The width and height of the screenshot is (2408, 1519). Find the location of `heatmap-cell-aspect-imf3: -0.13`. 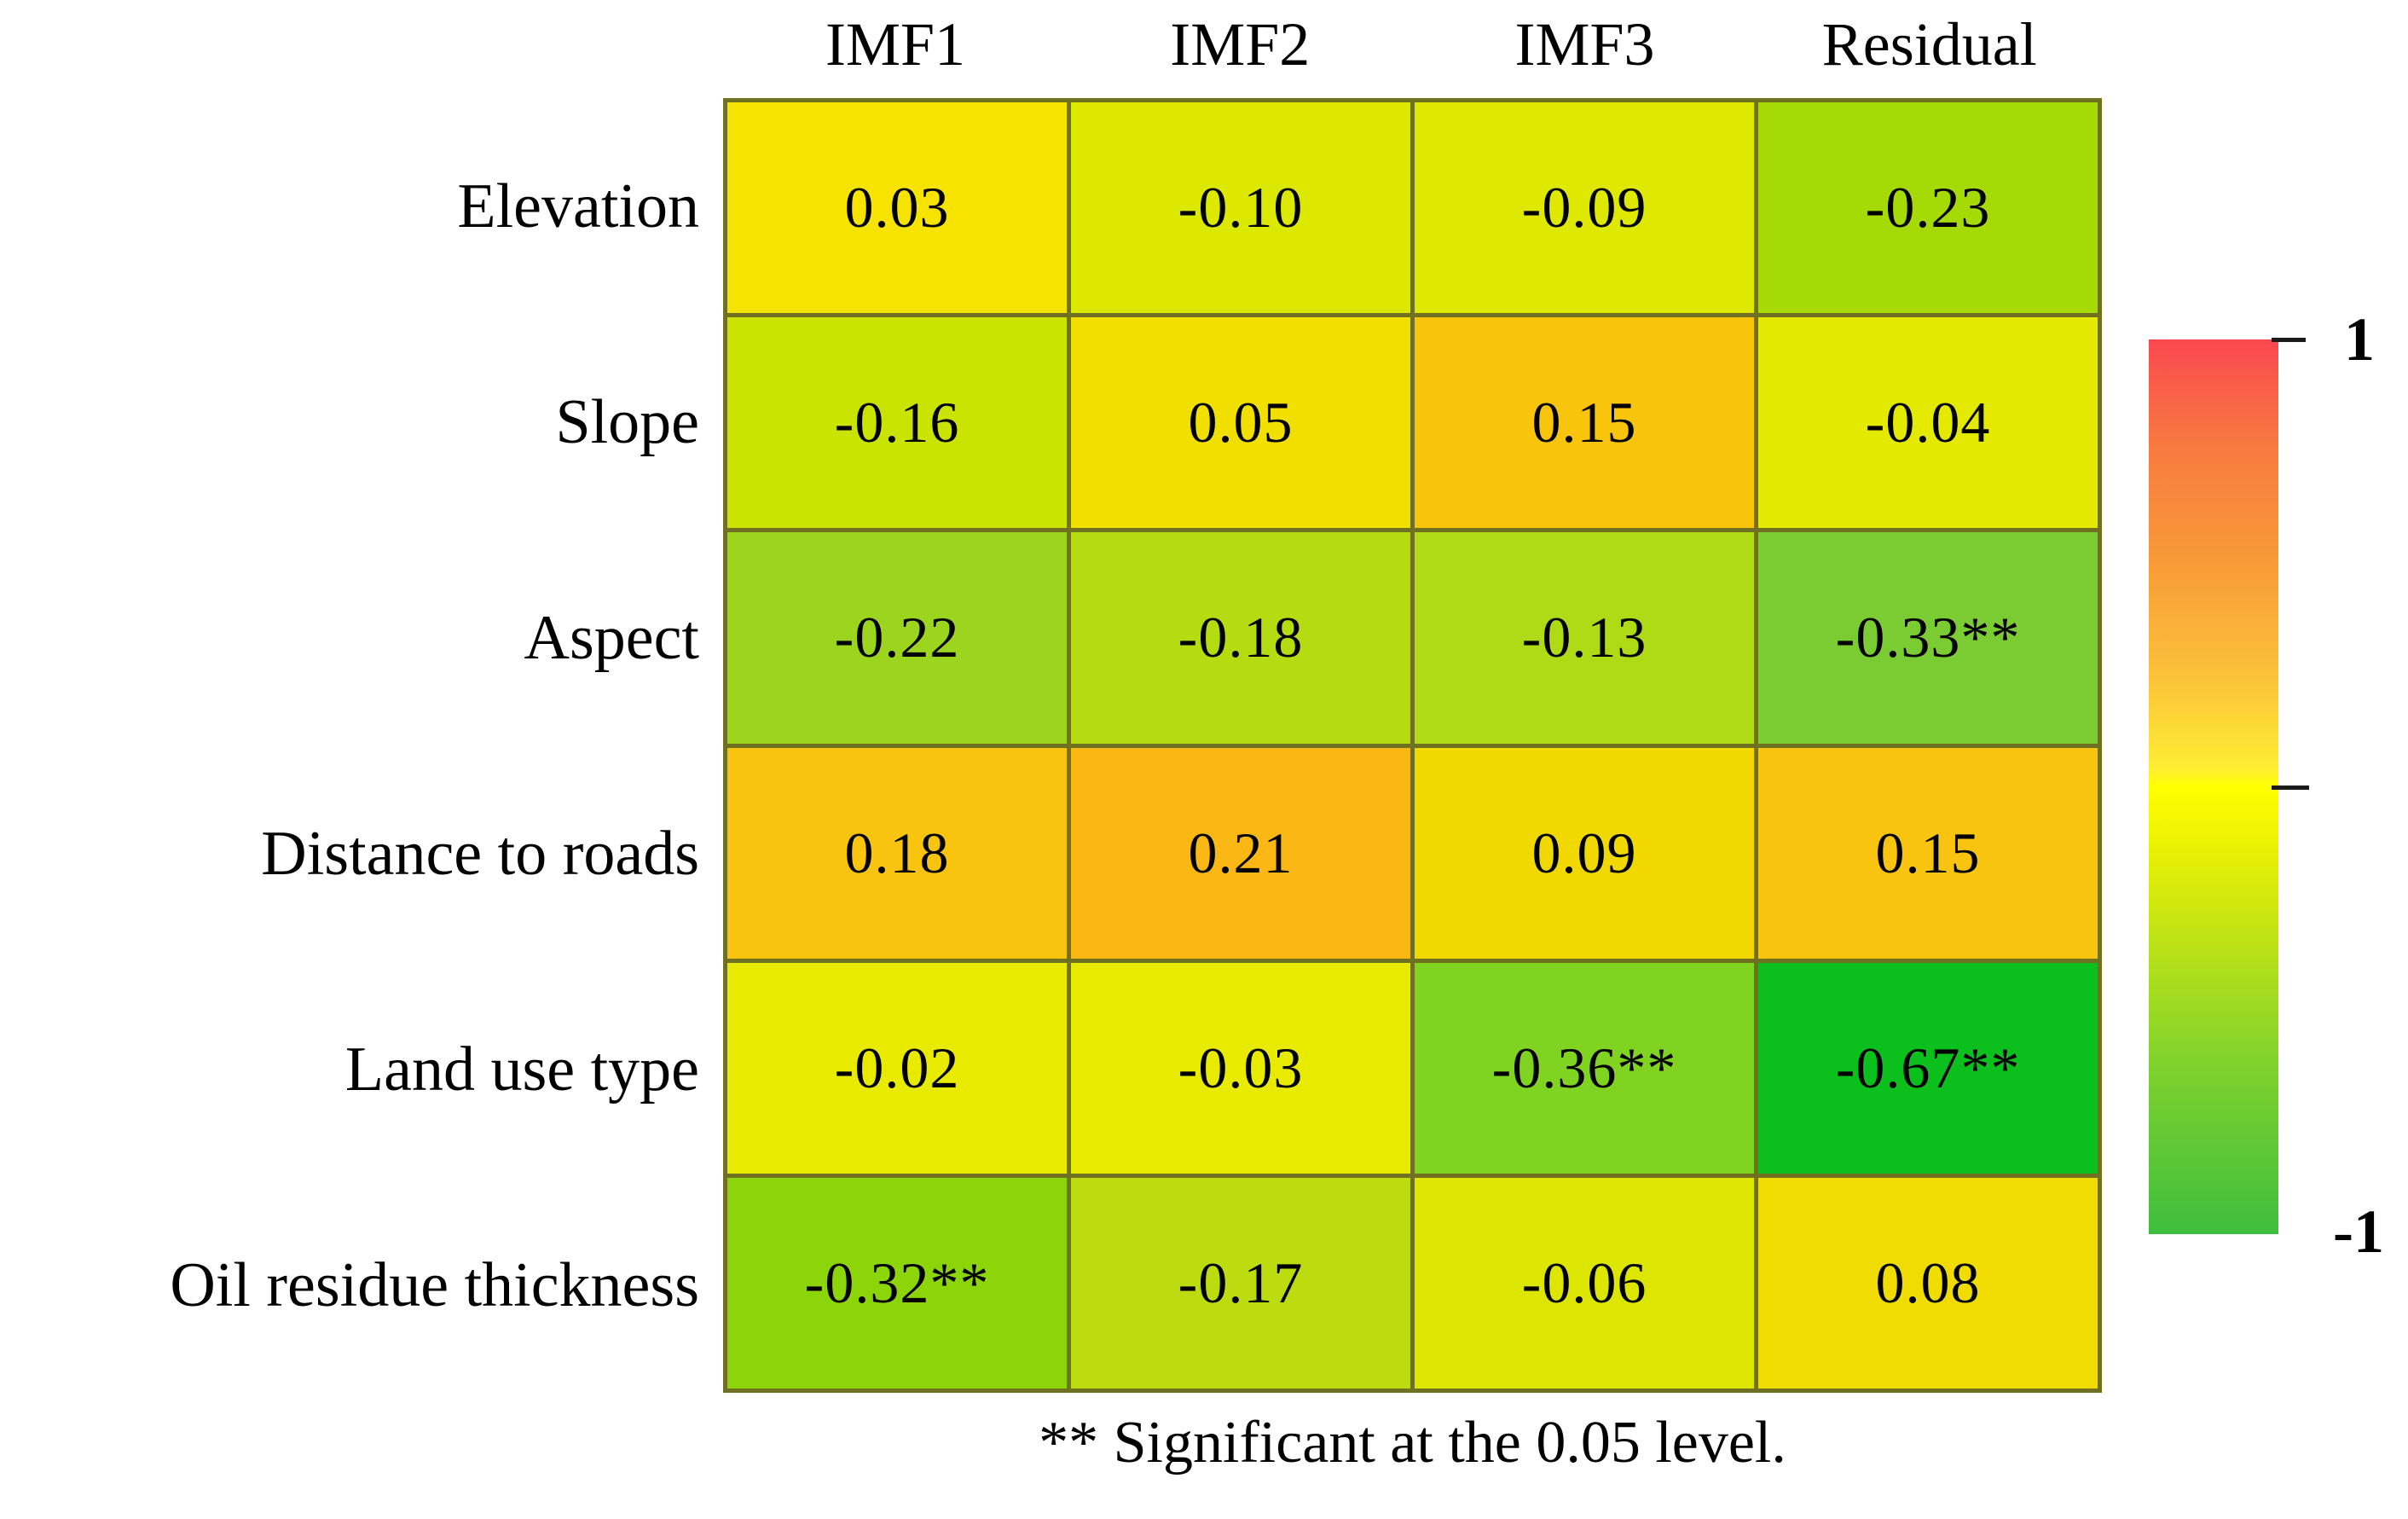

heatmap-cell-aspect-imf3: -0.13 is located at coordinates (1584, 638).